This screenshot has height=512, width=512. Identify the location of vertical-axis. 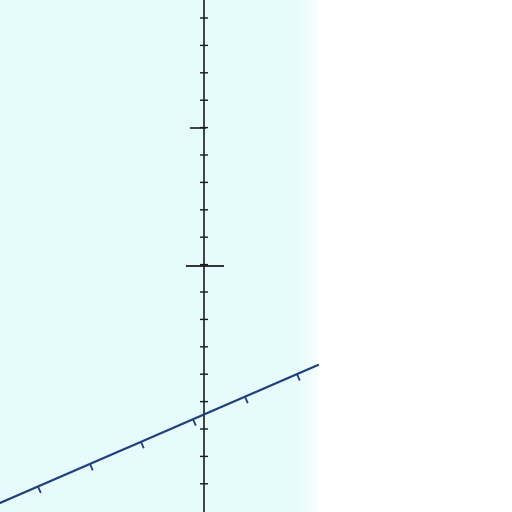
(205, 256).